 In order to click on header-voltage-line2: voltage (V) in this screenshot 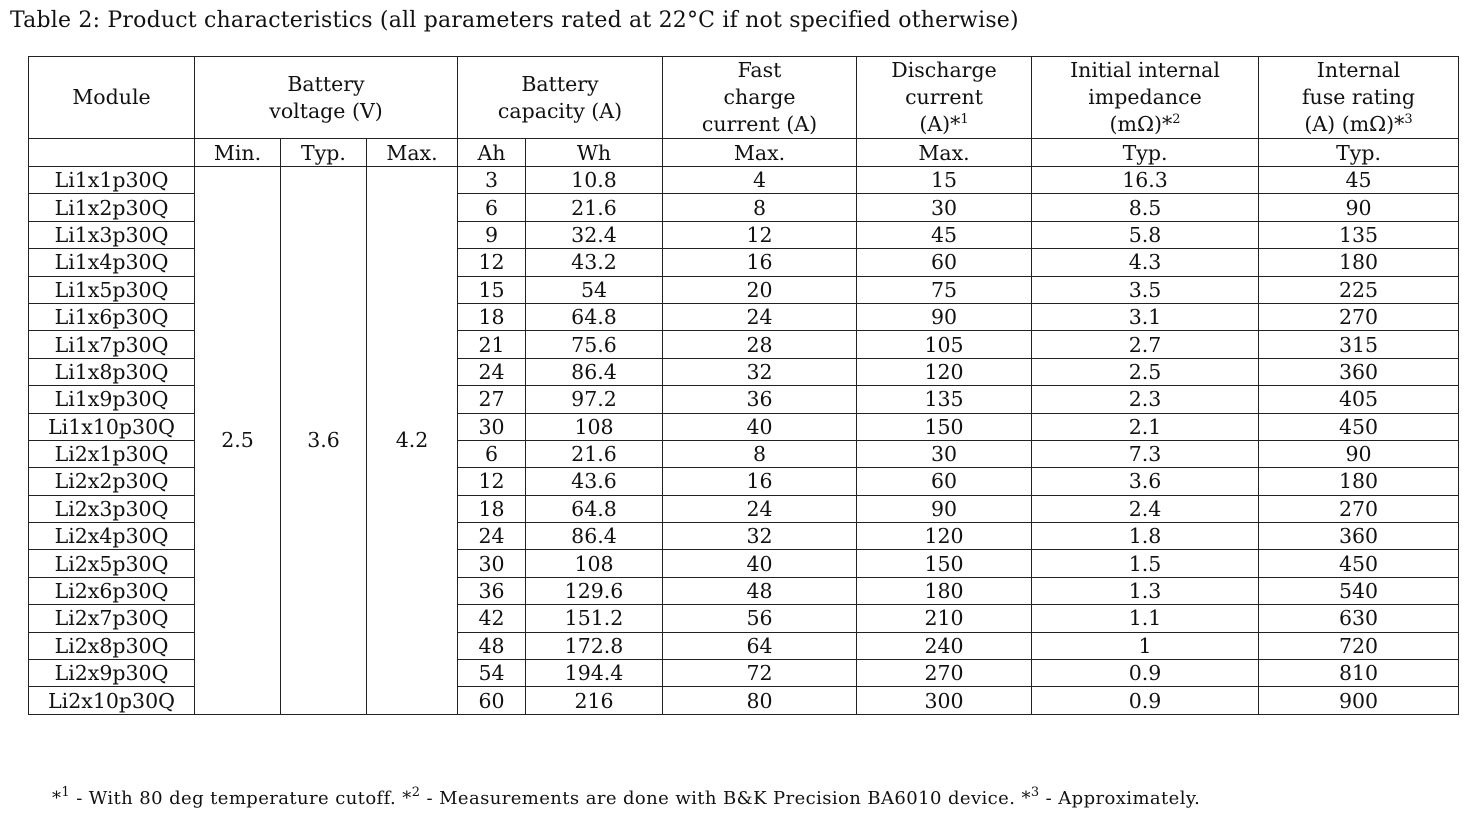, I will do `click(326, 110)`.